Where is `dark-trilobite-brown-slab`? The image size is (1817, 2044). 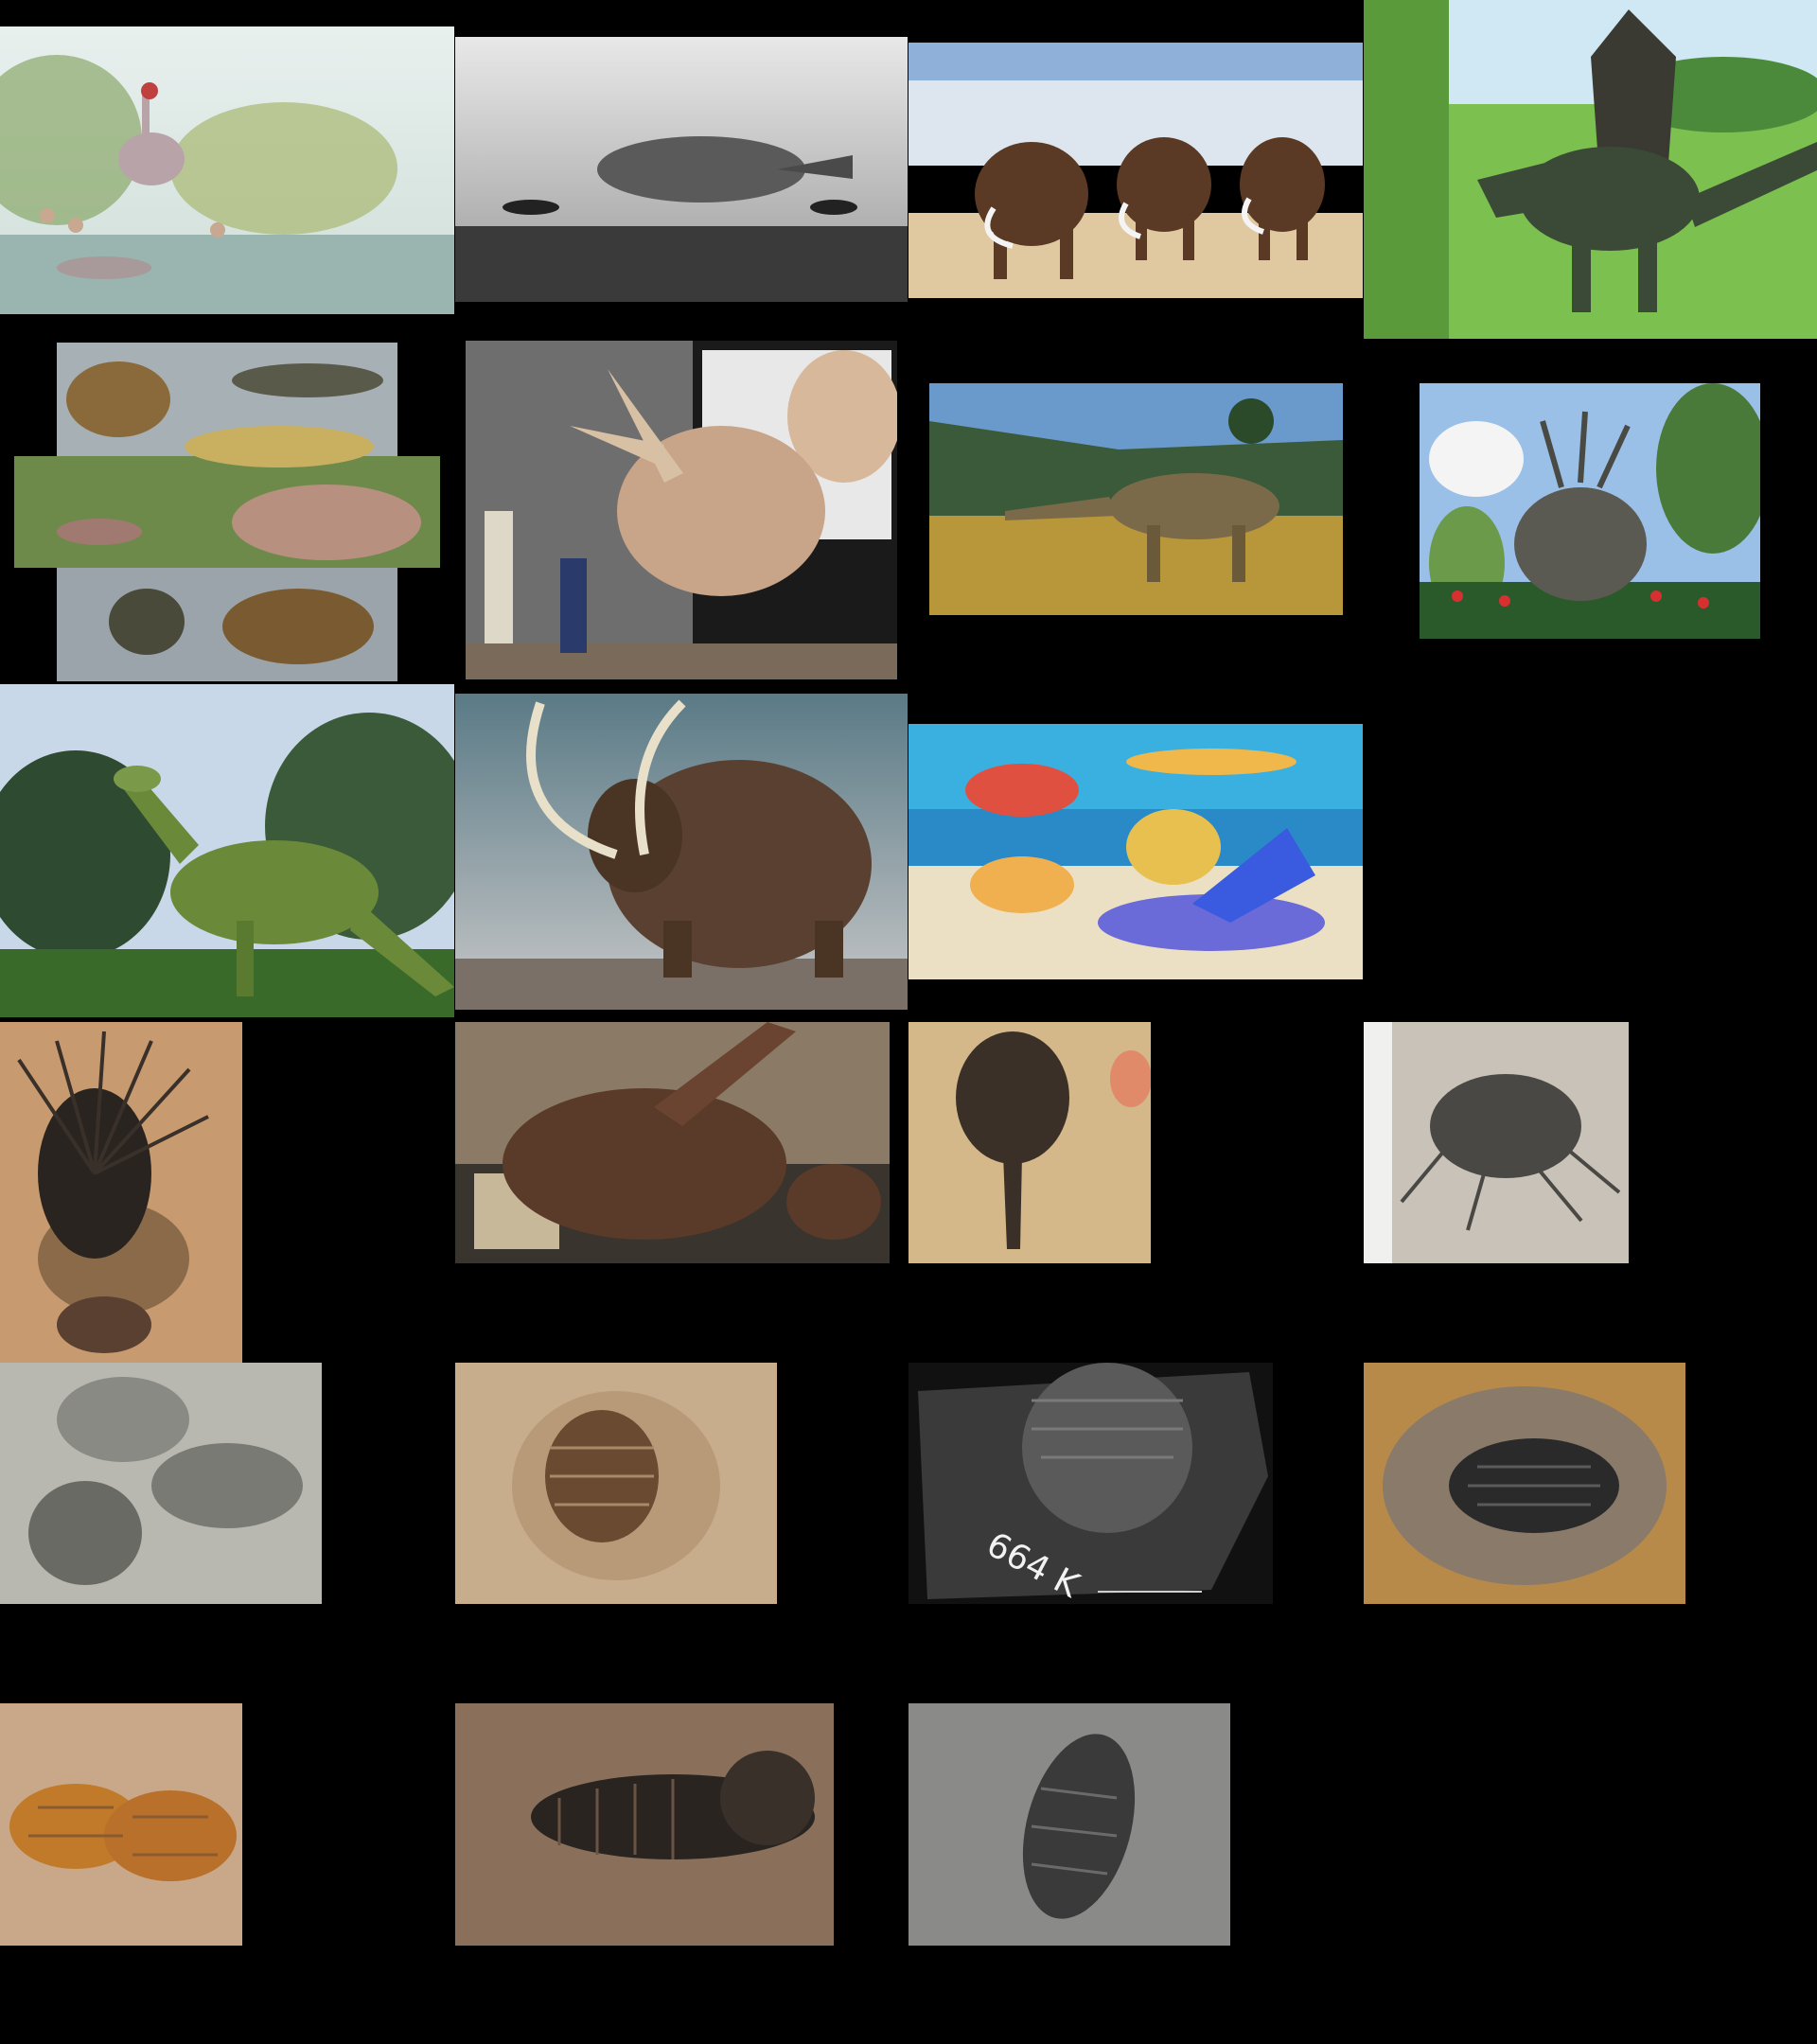 dark-trilobite-brown-slab is located at coordinates (644, 1824).